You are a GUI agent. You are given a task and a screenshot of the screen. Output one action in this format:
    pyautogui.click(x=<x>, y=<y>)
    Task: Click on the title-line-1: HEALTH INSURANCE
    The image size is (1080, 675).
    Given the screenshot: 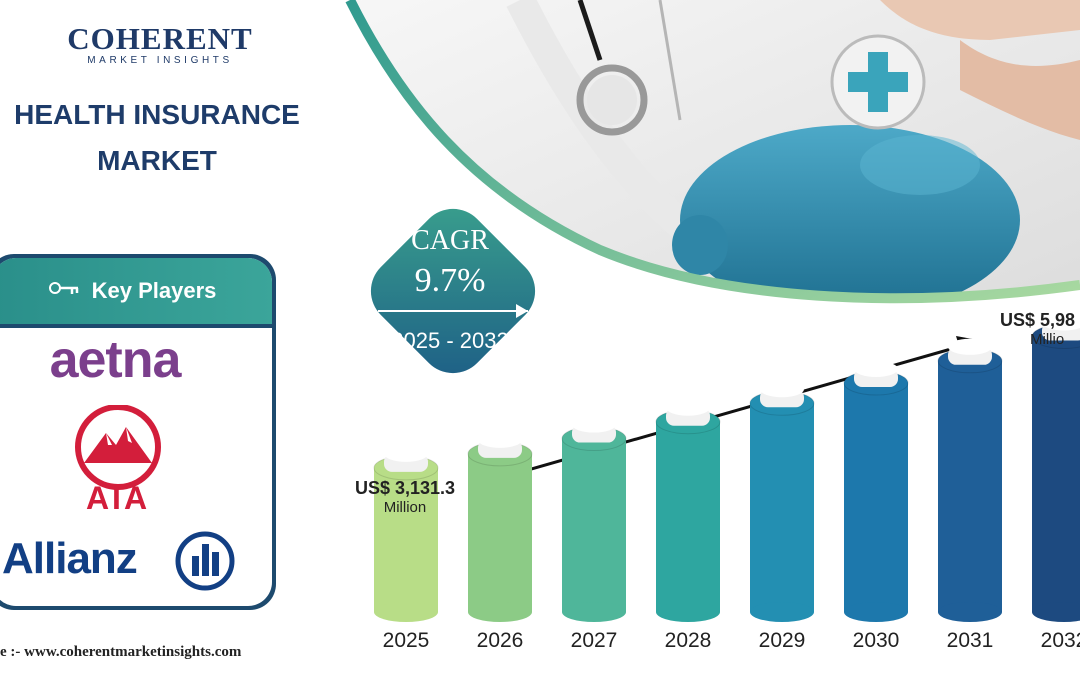 What is the action you would take?
    pyautogui.click(x=157, y=114)
    